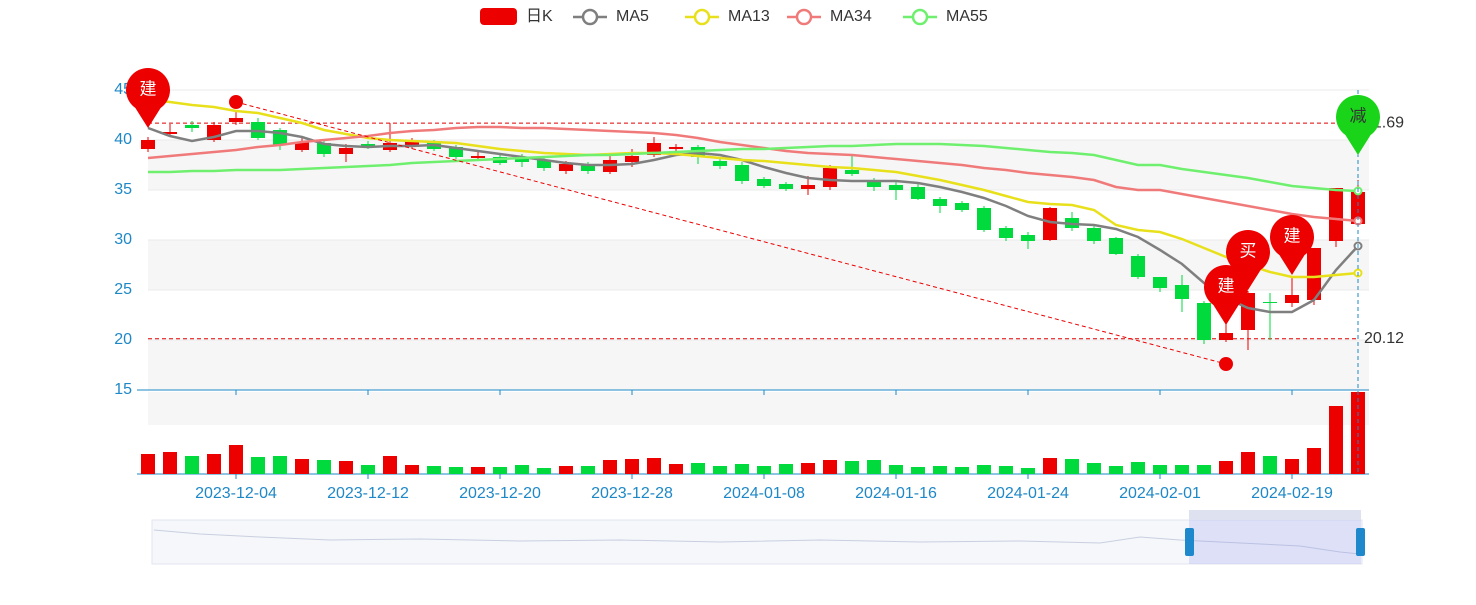  Describe the element at coordinates (123, 289) in the screenshot. I see `y-tick-label: 25` at that location.